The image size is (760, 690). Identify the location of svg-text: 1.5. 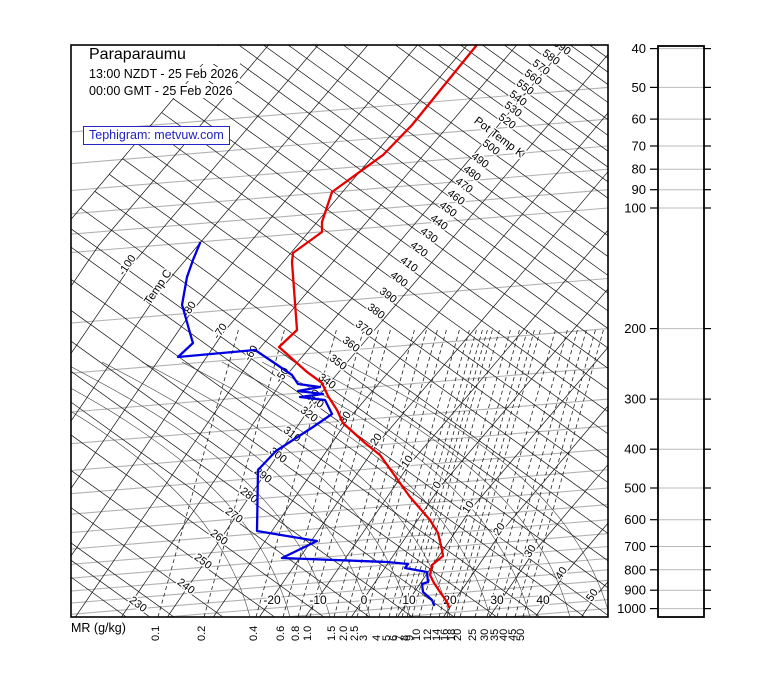
(332, 633).